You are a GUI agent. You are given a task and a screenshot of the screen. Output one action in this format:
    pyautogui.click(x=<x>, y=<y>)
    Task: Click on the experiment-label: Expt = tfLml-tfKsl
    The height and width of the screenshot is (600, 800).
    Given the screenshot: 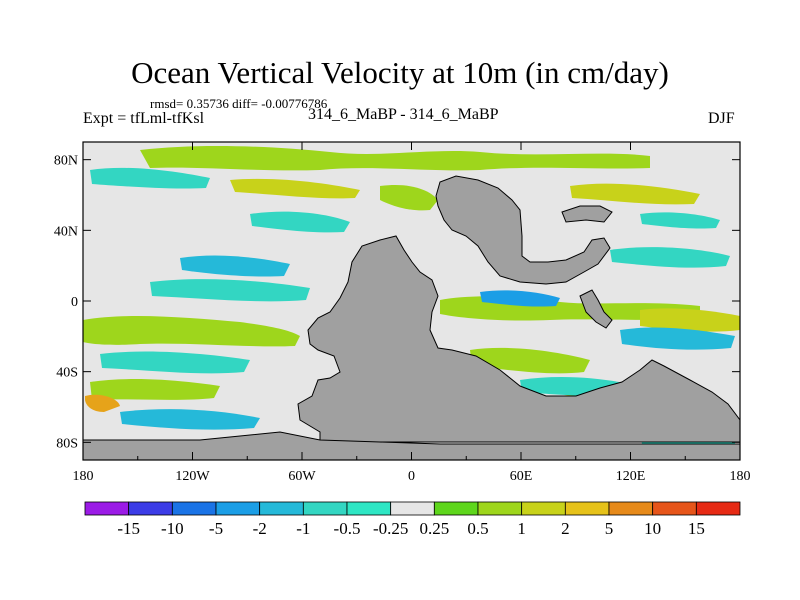 What is the action you would take?
    pyautogui.click(x=144, y=118)
    